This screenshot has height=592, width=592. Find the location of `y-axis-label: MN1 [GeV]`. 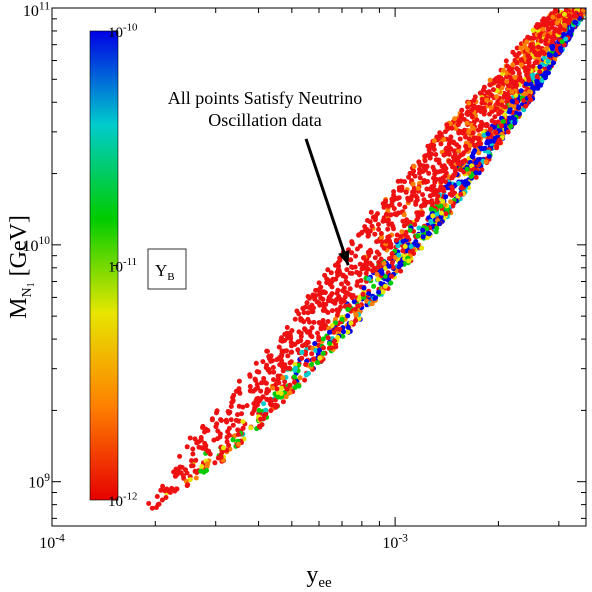

y-axis-label: MN1 [GeV] is located at coordinates (21, 267).